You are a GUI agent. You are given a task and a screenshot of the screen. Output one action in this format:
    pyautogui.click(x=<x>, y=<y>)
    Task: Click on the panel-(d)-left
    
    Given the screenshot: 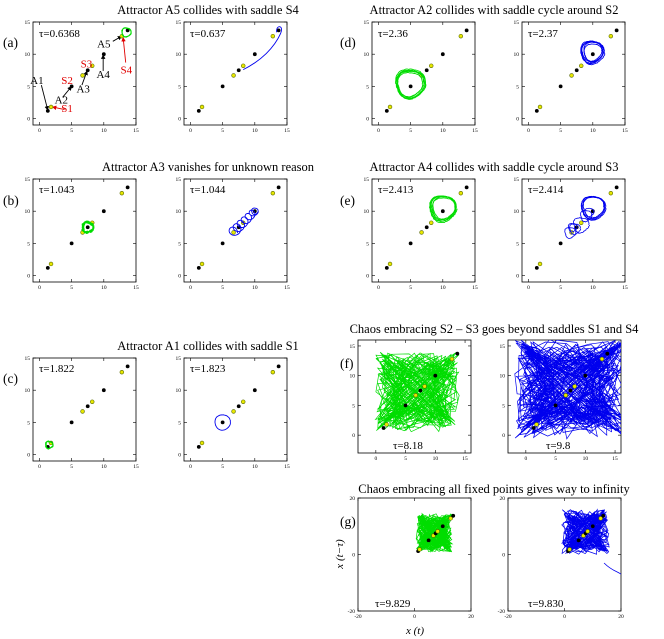 What is the action you would take?
    pyautogui.click(x=423, y=73)
    